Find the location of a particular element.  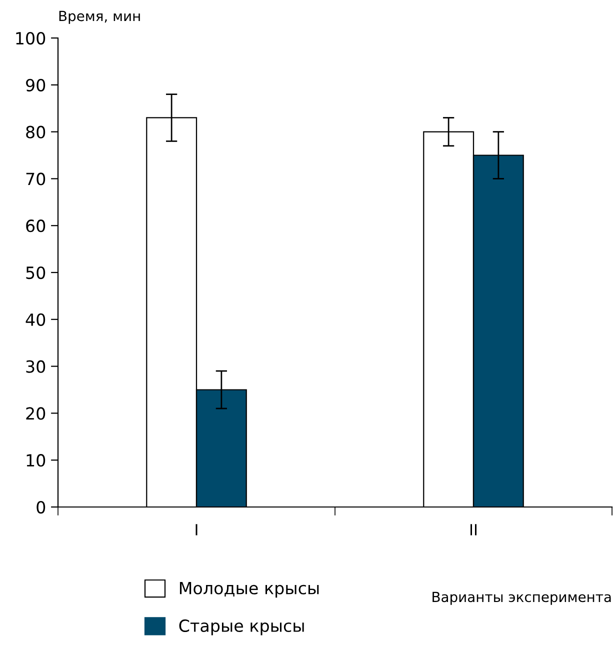

x-tick-label: II is located at coordinates (473, 530).